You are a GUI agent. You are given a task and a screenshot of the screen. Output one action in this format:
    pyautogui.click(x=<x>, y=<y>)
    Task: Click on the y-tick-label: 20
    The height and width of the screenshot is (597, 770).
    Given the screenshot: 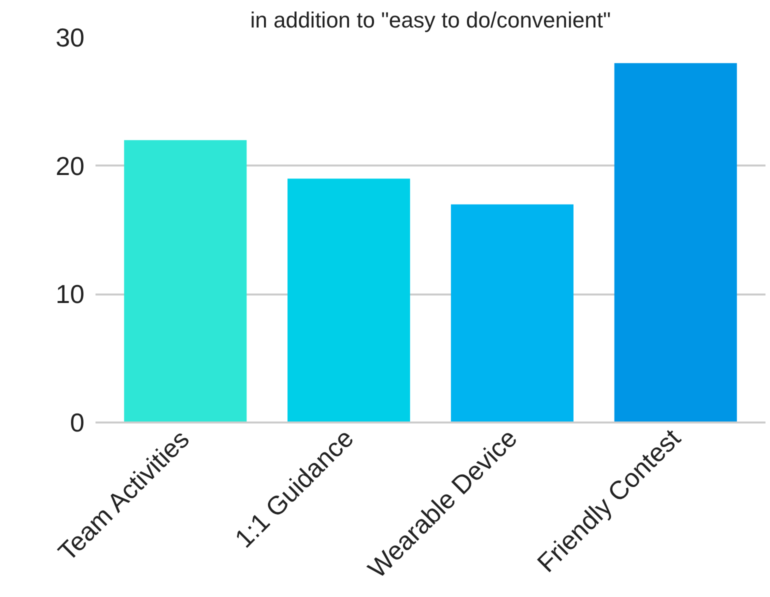 What is the action you would take?
    pyautogui.click(x=70, y=165)
    